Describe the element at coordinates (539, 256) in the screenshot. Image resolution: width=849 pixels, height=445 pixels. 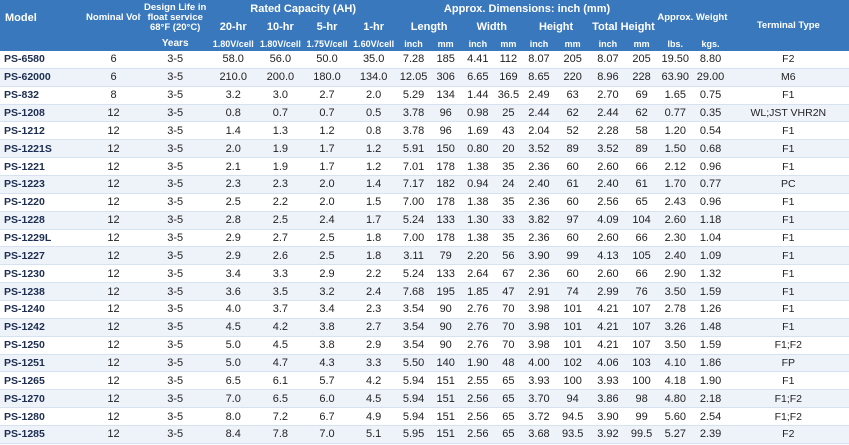
I see `cell-height-inch: 3.90` at that location.